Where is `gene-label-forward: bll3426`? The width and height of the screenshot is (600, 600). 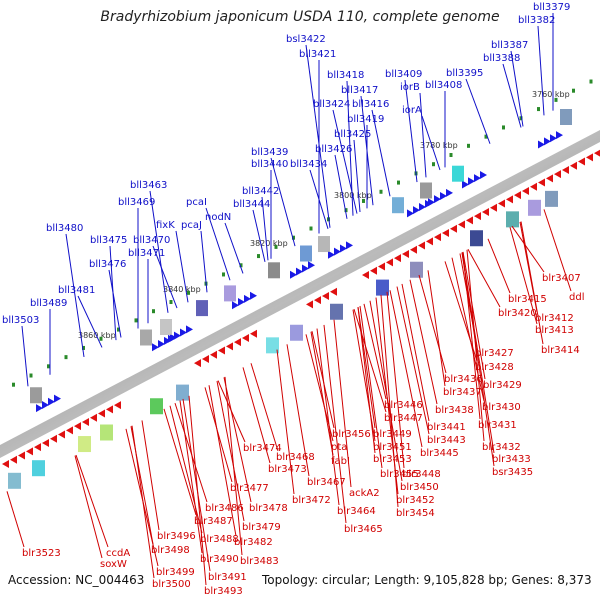 gene-label-forward: bll3426 is located at coordinates (333, 149).